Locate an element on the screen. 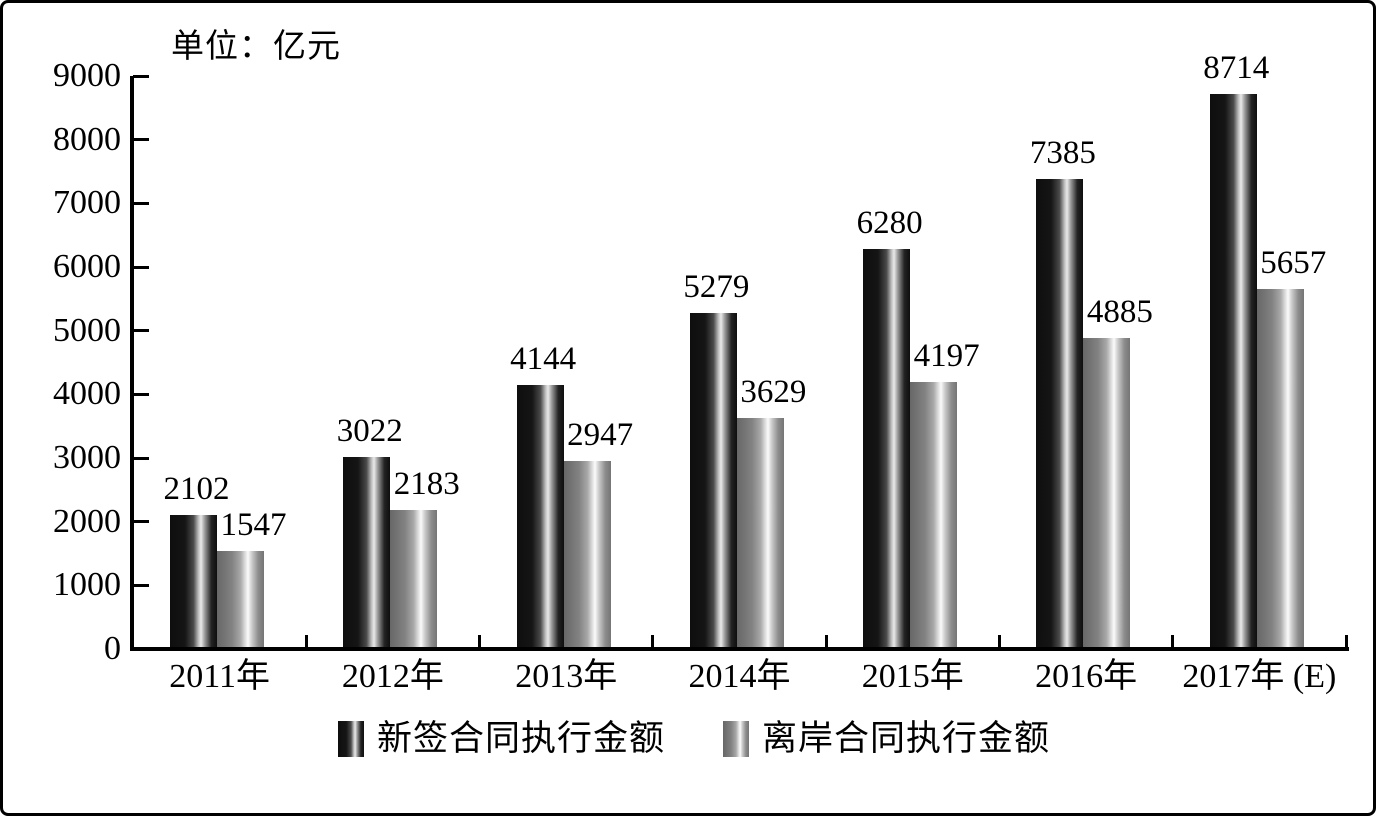 This screenshot has height=816, width=1376. x-axis-label: 2015年 is located at coordinates (912, 676).